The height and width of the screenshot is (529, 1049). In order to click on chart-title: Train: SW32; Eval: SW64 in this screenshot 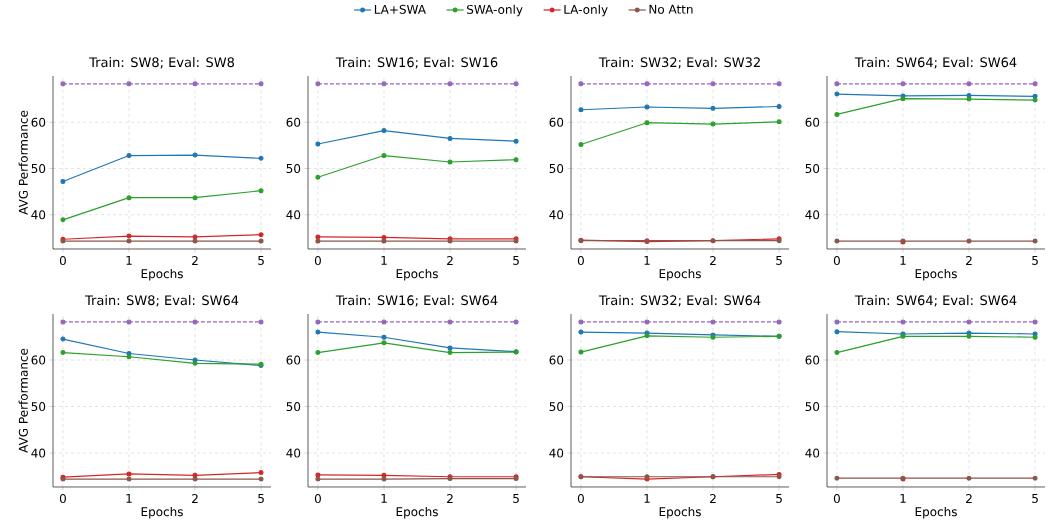, I will do `click(679, 301)`.